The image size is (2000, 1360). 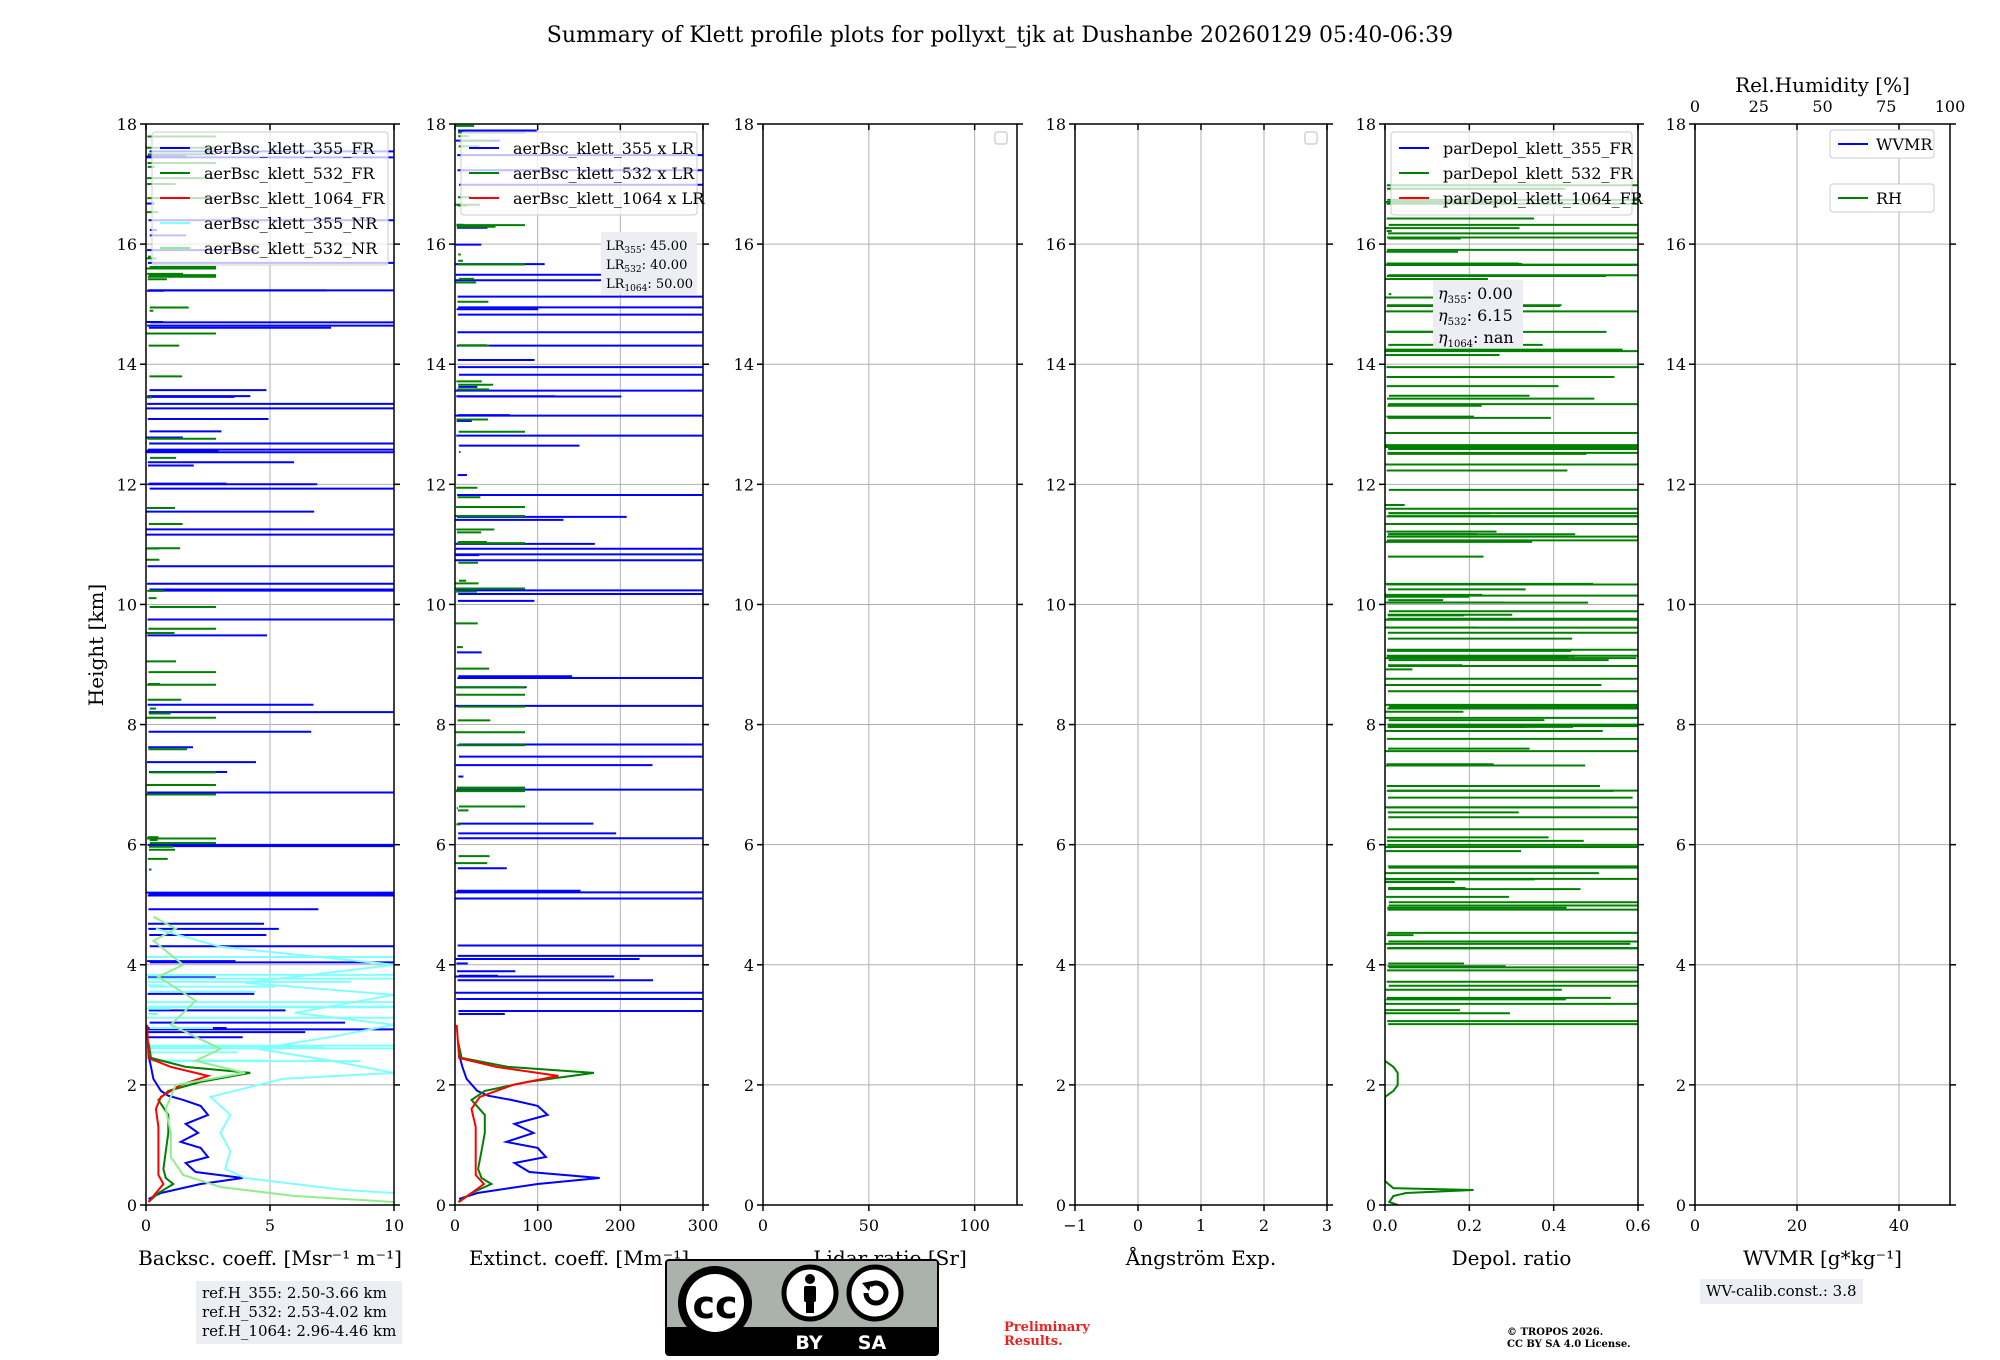 I want to click on legend-label: aerBsc_klett_1064 x LR, so click(x=609, y=198).